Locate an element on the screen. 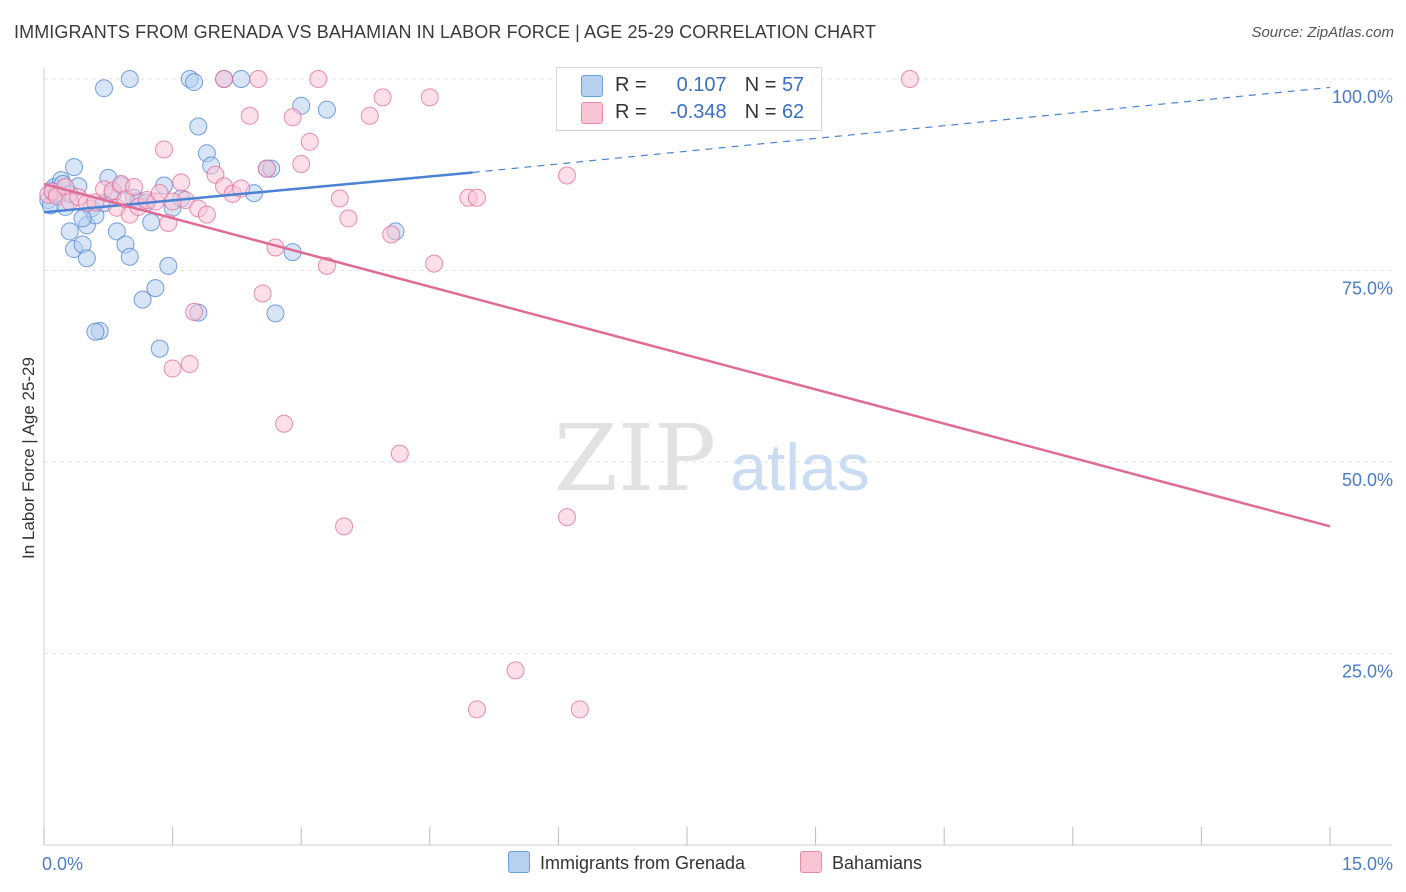  legend-n-value-bahamians: 62 is located at coordinates (793, 112).